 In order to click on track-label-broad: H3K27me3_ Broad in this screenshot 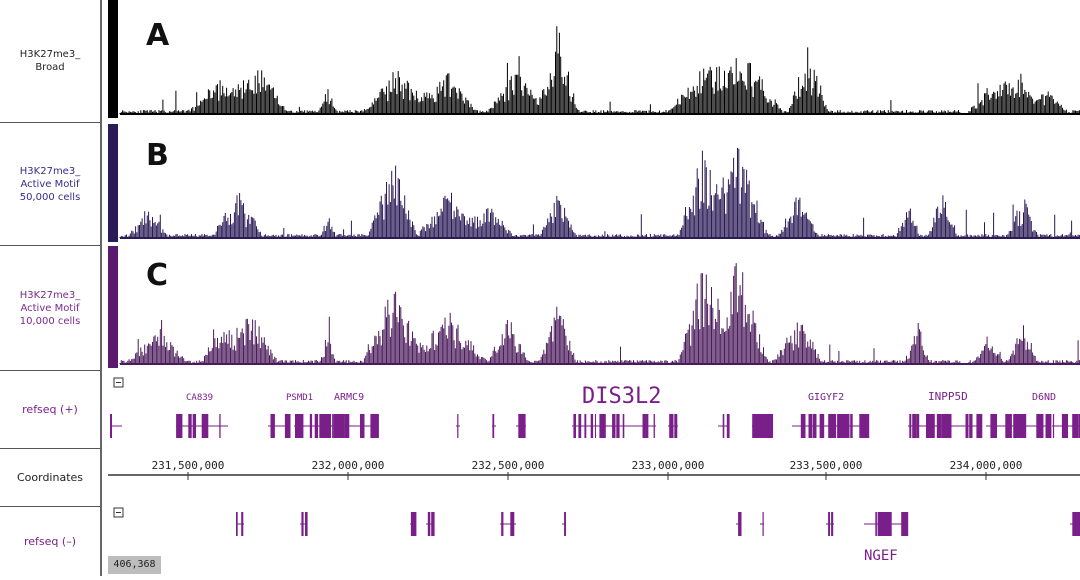, I will do `click(50, 61)`.